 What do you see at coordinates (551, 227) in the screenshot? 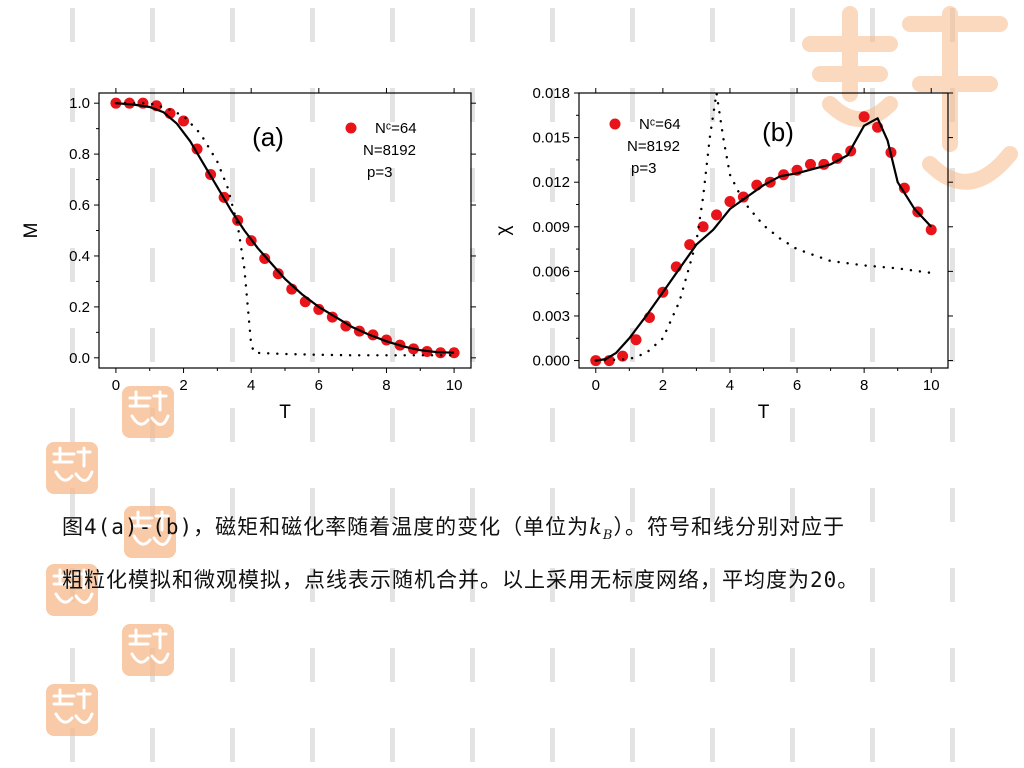
I see `y-tick-label: 0.009` at bounding box center [551, 227].